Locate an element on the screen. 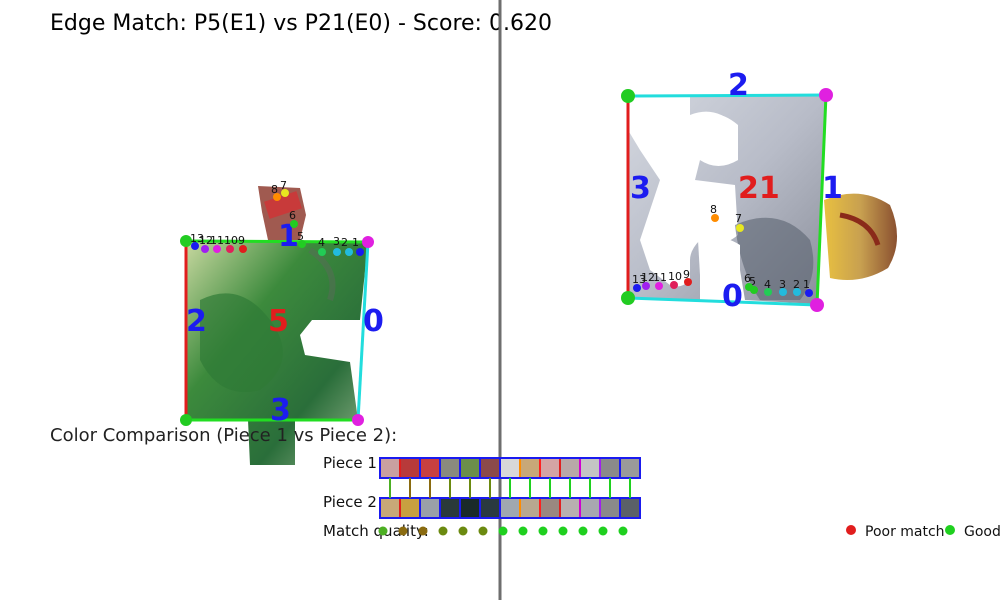 The image size is (1000, 600). match-legend: Poor match Good is located at coordinates (923, 532).